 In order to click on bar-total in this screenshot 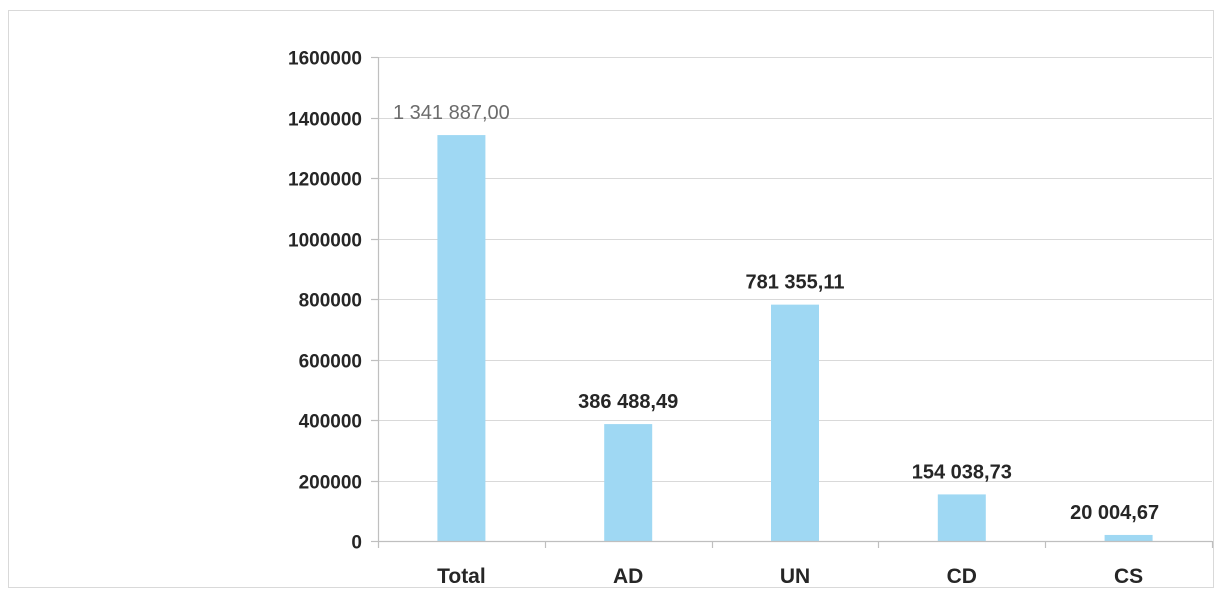, I will do `click(461, 338)`.